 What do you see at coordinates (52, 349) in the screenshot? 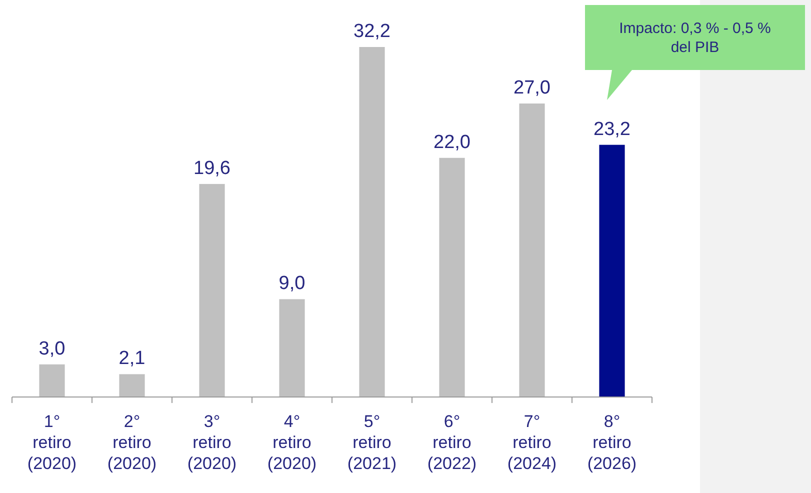
I see `data-label: 3,0` at bounding box center [52, 349].